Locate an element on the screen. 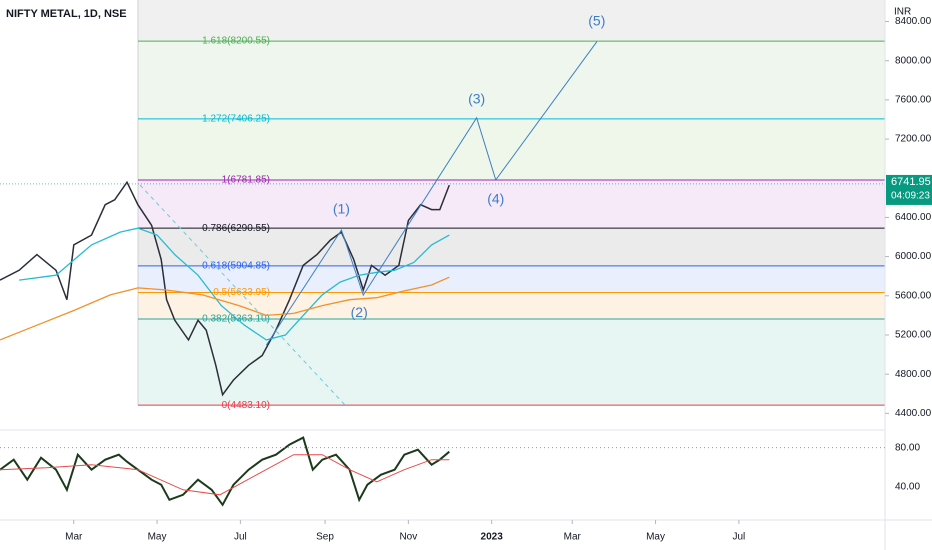 The image size is (932, 550). fib-label: 0.786(6290.55) is located at coordinates (236, 228).